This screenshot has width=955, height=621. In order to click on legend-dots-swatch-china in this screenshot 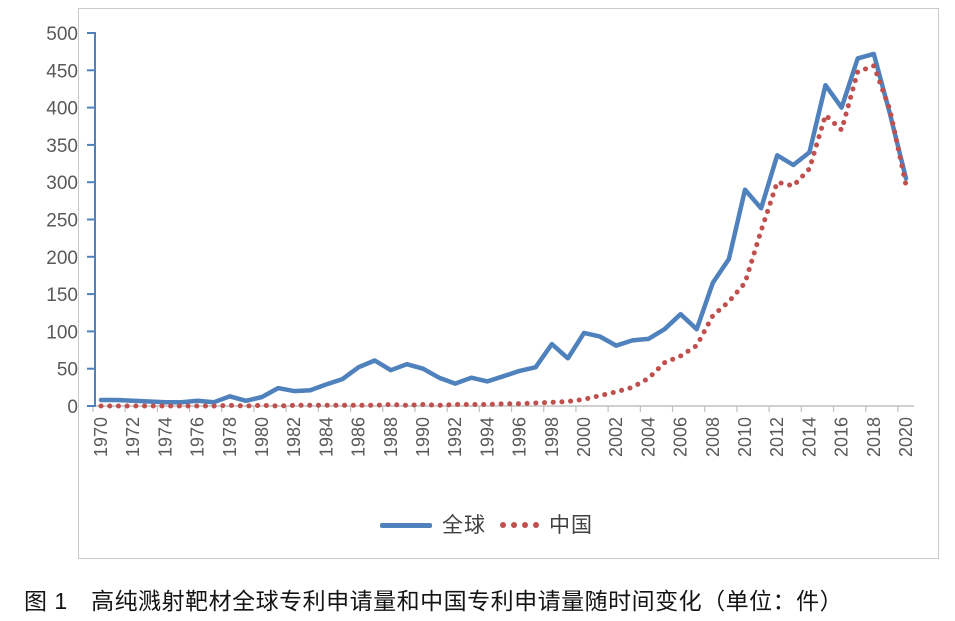, I will do `click(519, 525)`.